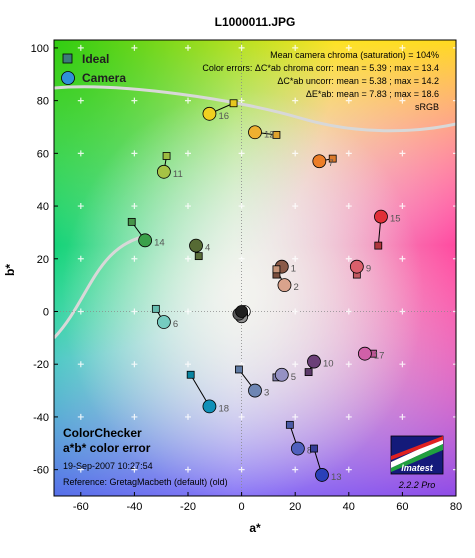 The image size is (475, 558). What do you see at coordinates (293, 269) in the screenshot?
I see `patch-label-1: 1` at bounding box center [293, 269].